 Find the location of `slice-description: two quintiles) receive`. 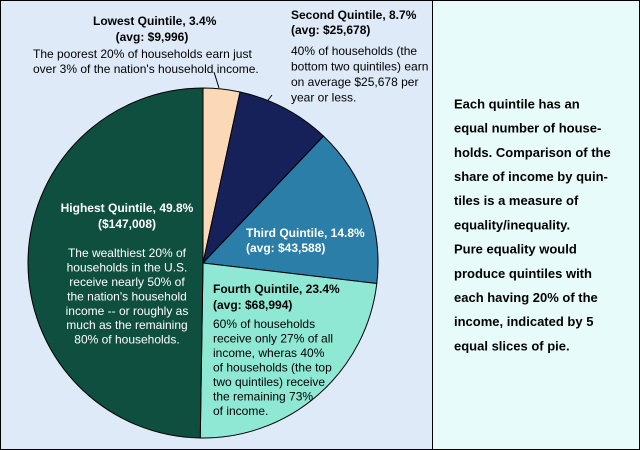

slice-description: two quintiles) receive is located at coordinates (269, 382).